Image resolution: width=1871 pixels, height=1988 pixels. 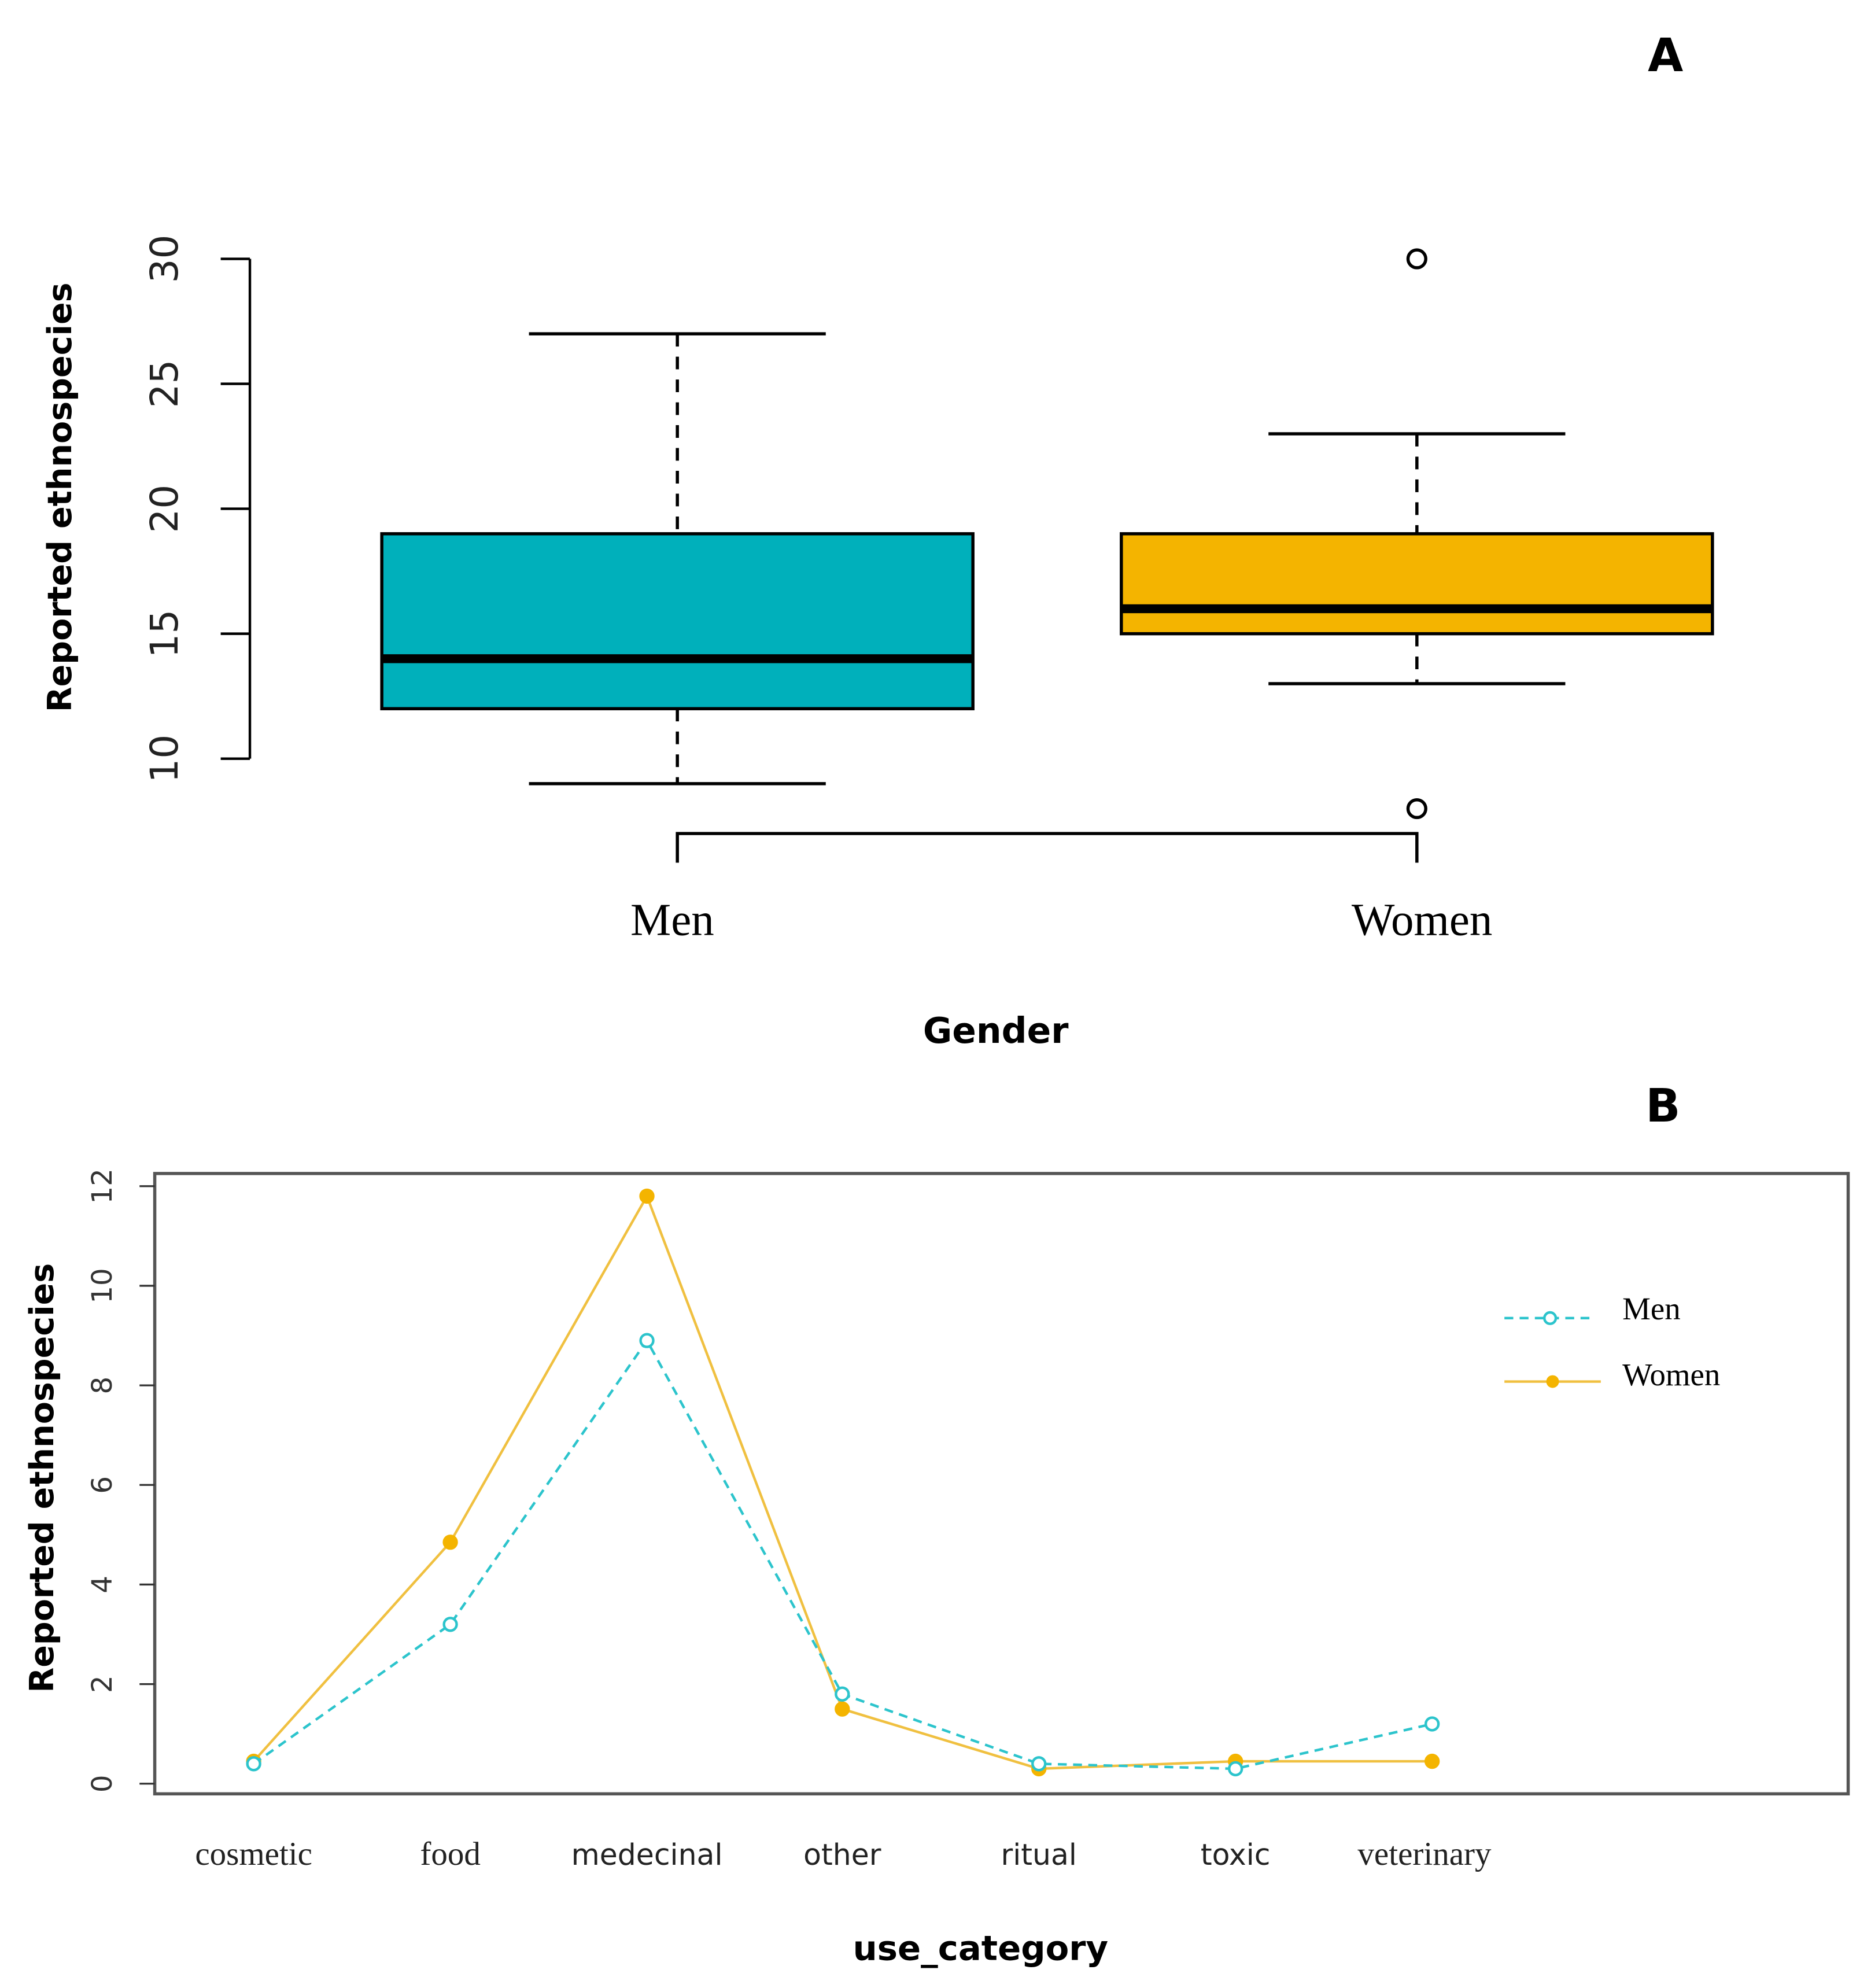 I want to click on legend-men-label: Men, so click(x=1651, y=1308).